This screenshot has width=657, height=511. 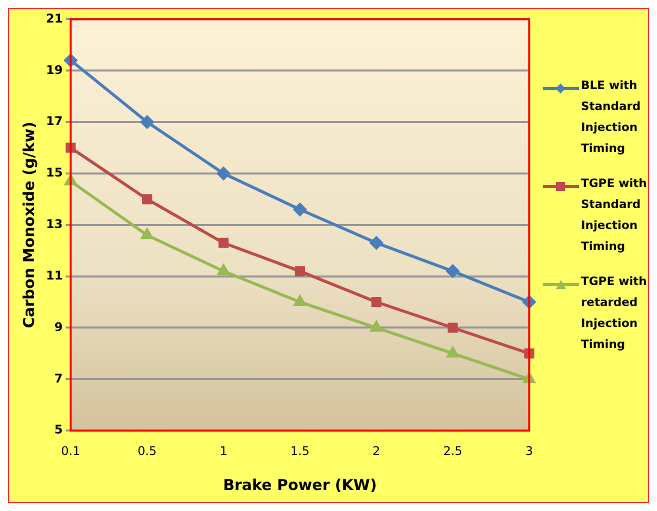 What do you see at coordinates (54, 173) in the screenshot?
I see `y-tick-label: 15` at bounding box center [54, 173].